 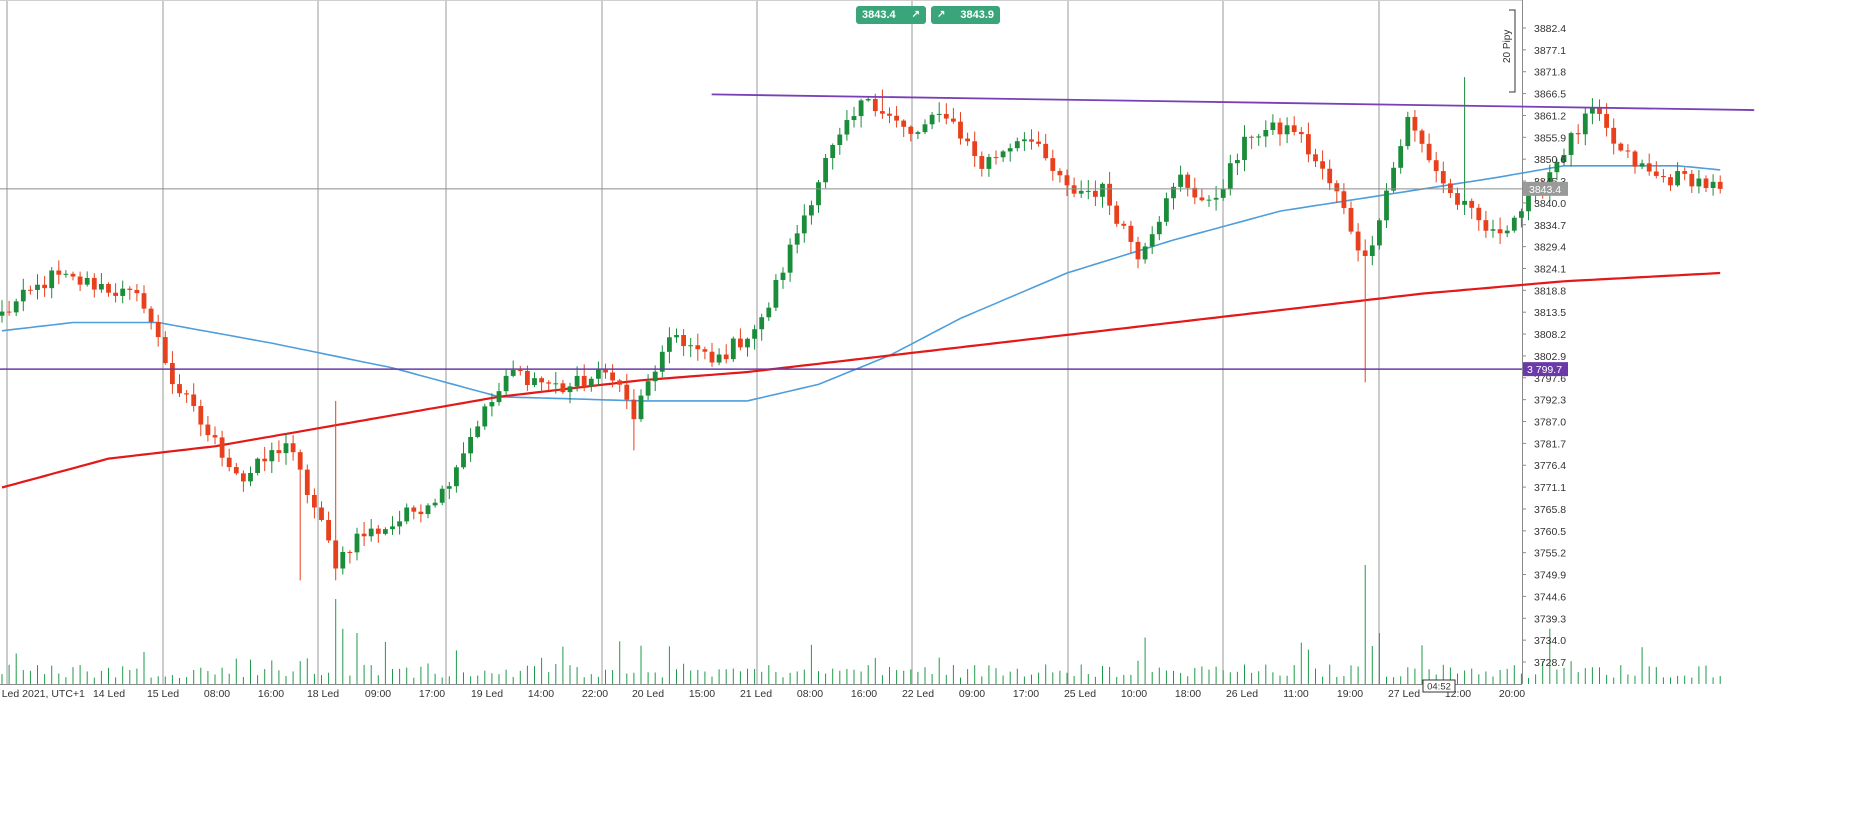 I want to click on trend-line, so click(x=1233, y=102).